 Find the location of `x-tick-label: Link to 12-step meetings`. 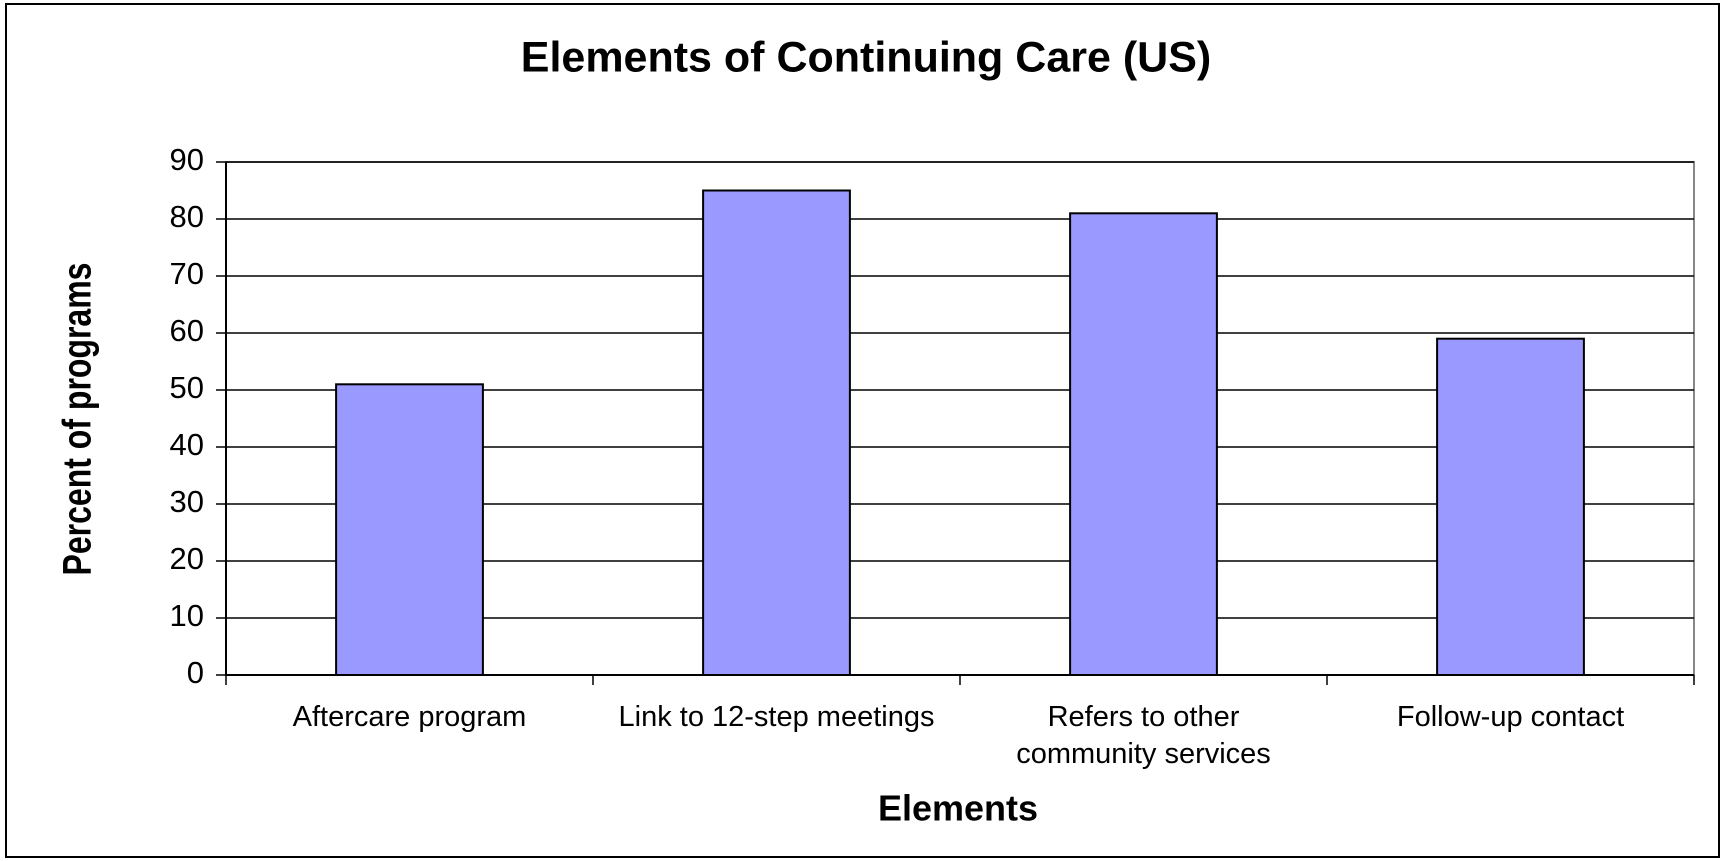

x-tick-label: Link to 12-step meetings is located at coordinates (776, 717).